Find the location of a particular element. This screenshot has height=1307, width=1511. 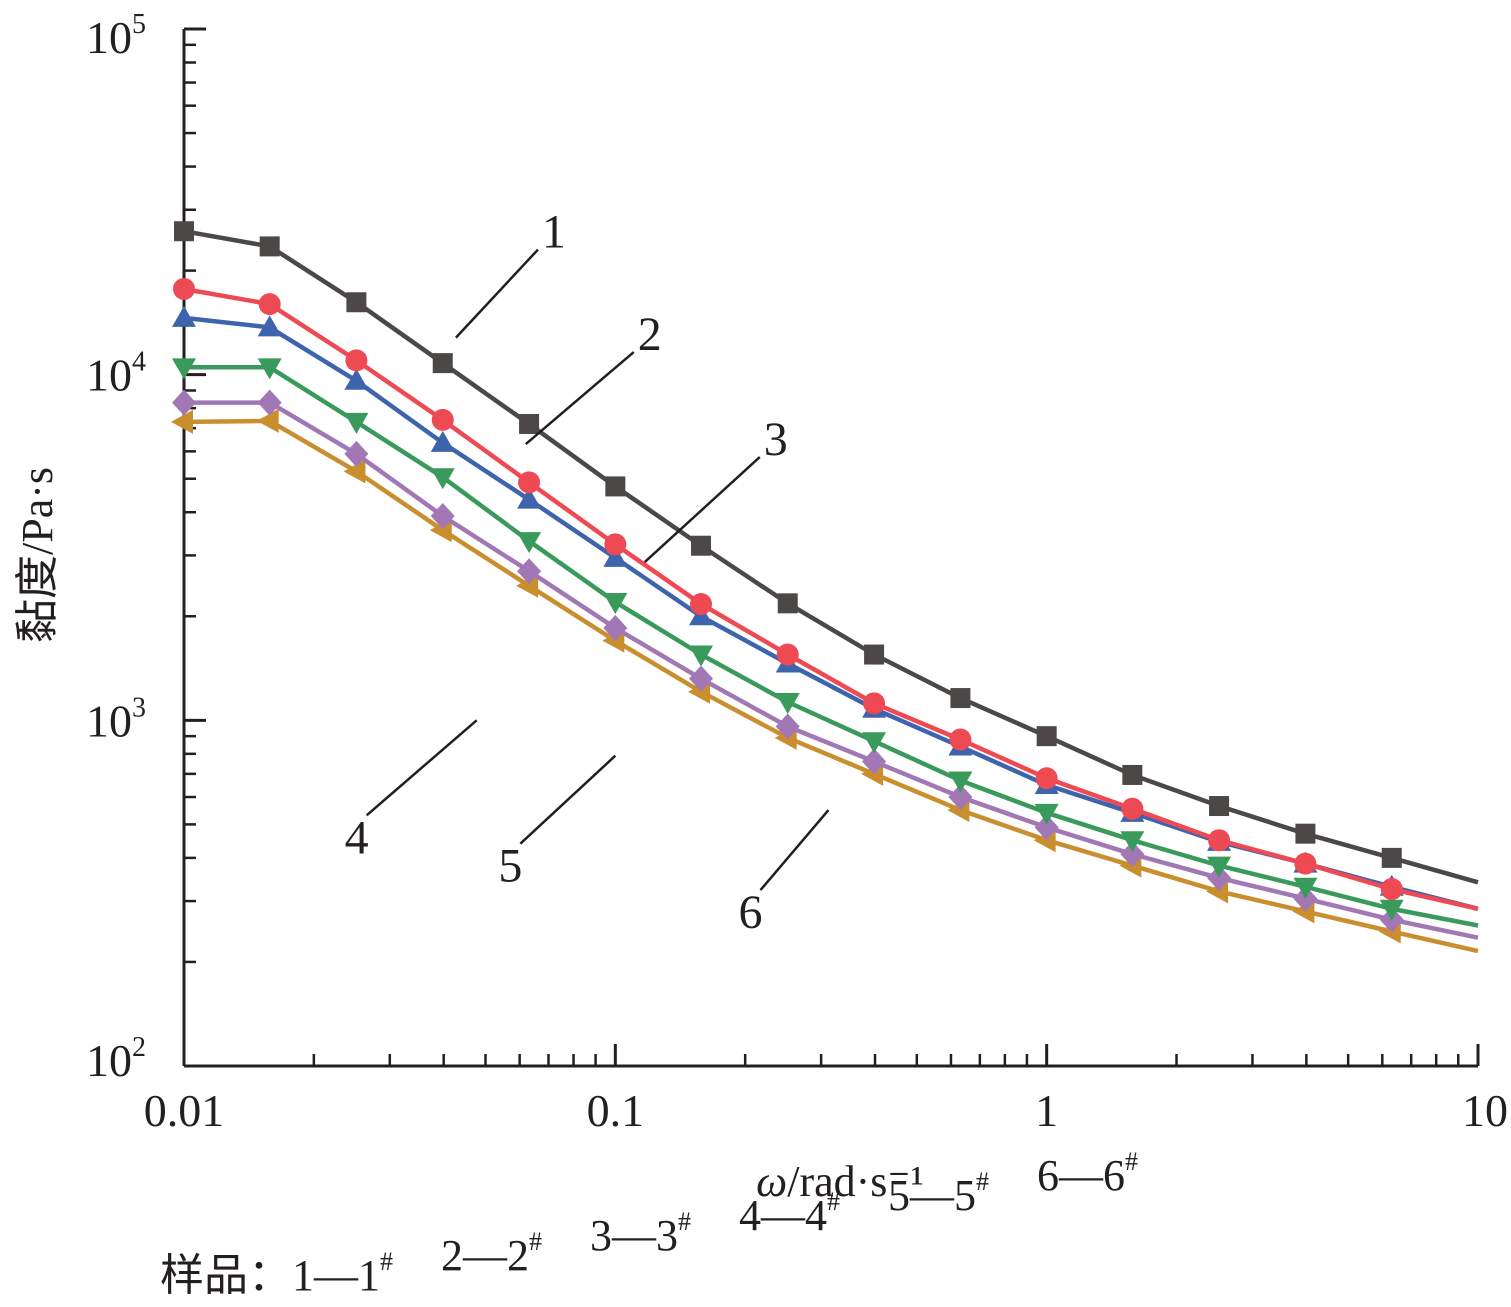

x-tick-label: 0.01 is located at coordinates (184, 1110).